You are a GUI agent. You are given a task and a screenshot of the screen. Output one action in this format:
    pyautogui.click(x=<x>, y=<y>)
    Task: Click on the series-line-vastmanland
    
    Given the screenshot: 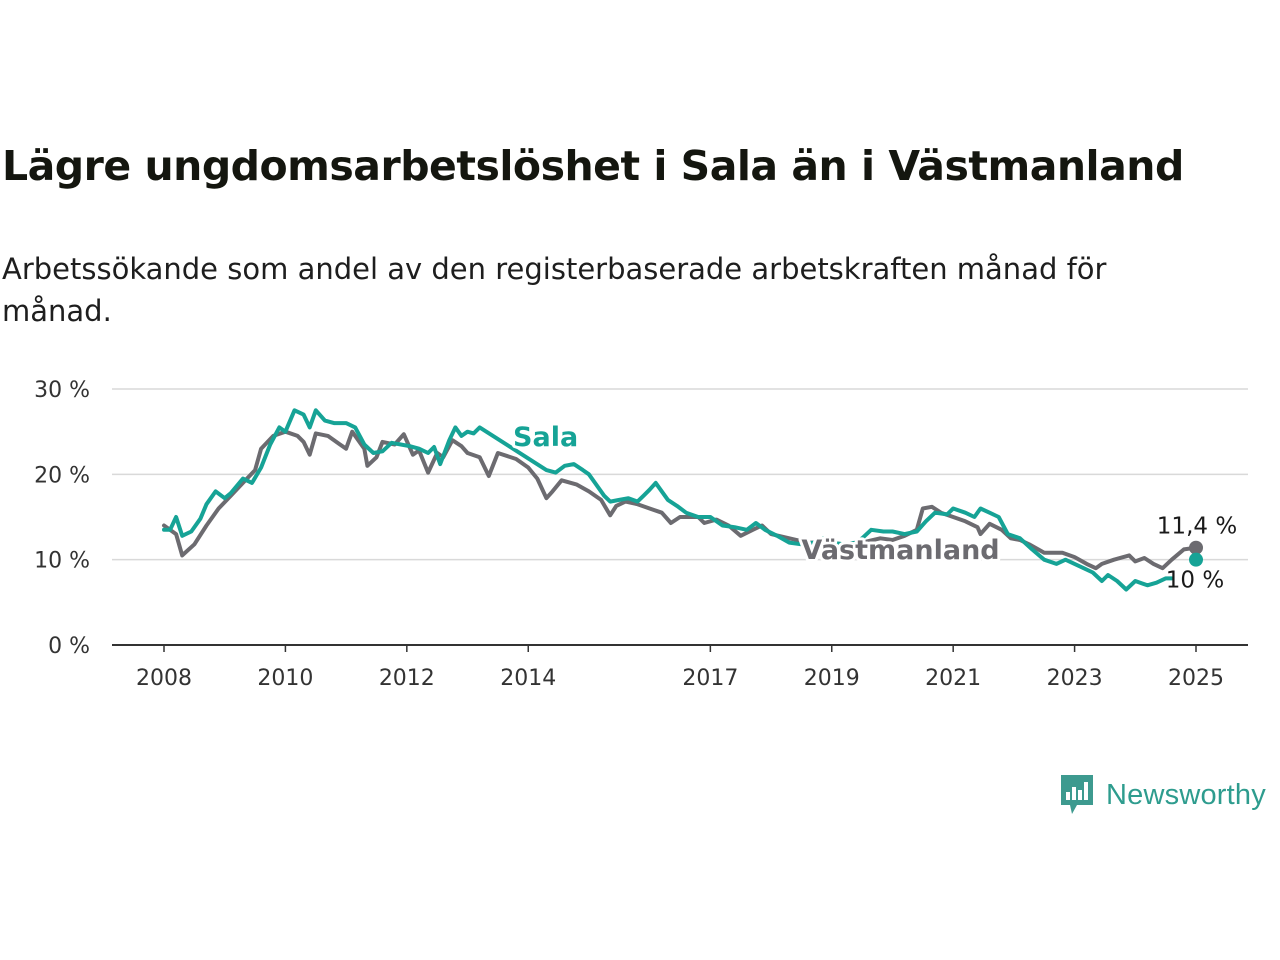 What is the action you would take?
    pyautogui.click(x=680, y=500)
    